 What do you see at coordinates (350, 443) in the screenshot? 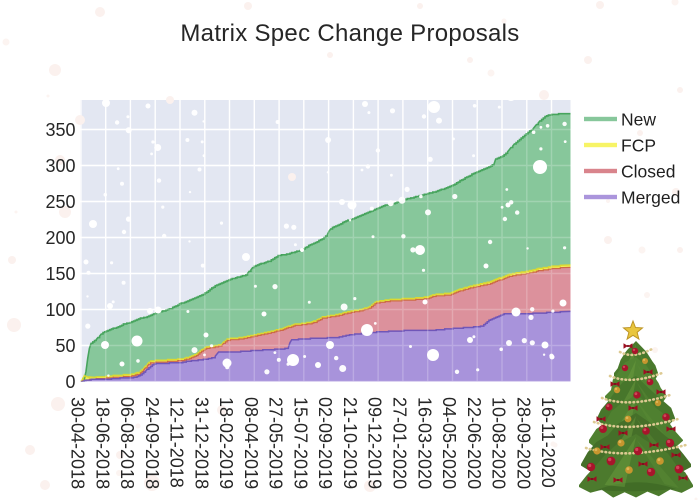
I see `svg-text: 21-10-2019` at bounding box center [350, 443].